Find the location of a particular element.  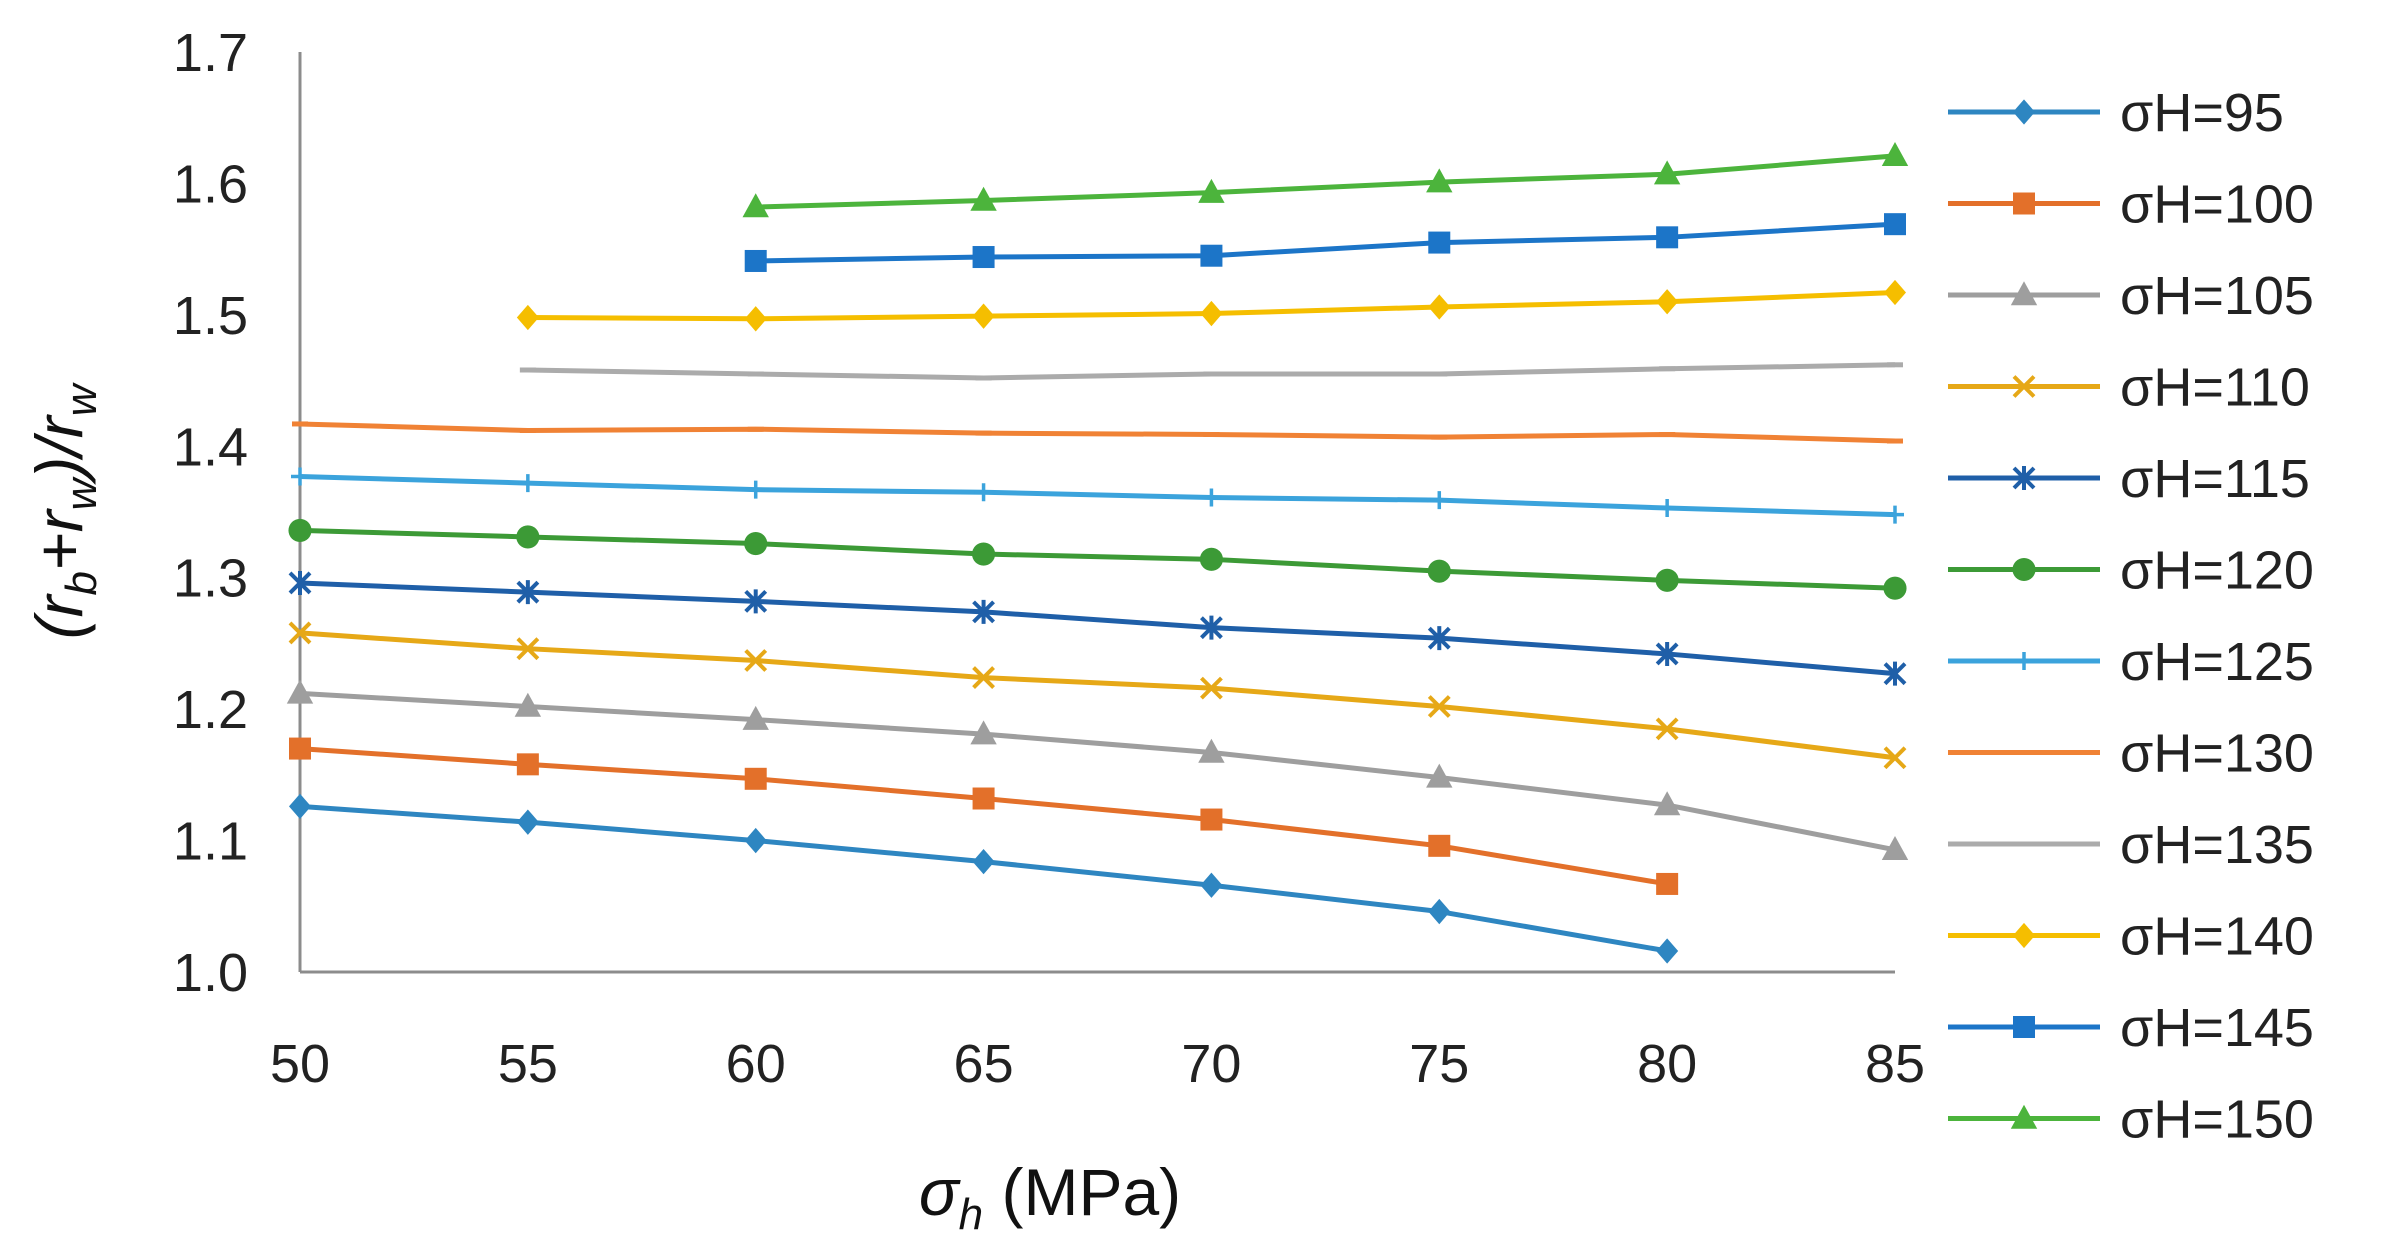

y-axis-title: (rb+rw)/rw is located at coordinates (64, 510).